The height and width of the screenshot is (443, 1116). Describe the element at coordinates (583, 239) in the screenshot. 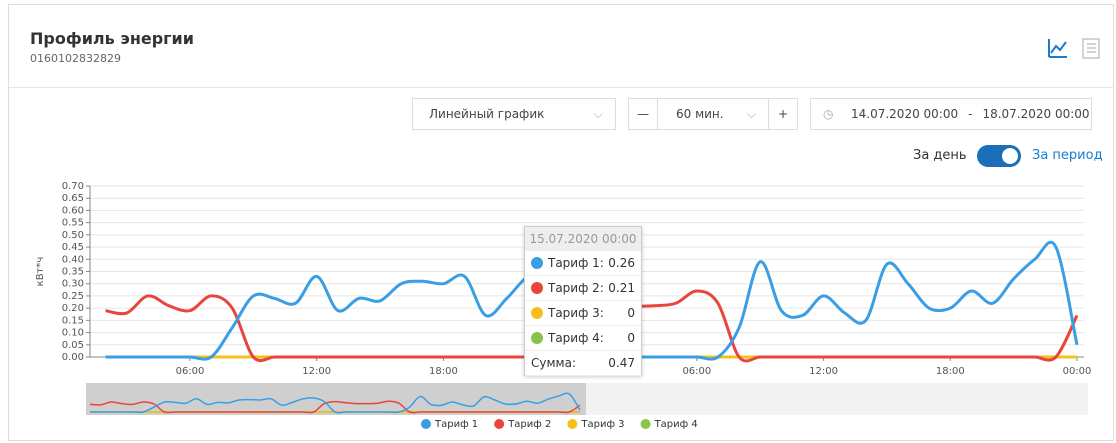

I see `tooltip-title: 15.07.2020 00:00` at that location.